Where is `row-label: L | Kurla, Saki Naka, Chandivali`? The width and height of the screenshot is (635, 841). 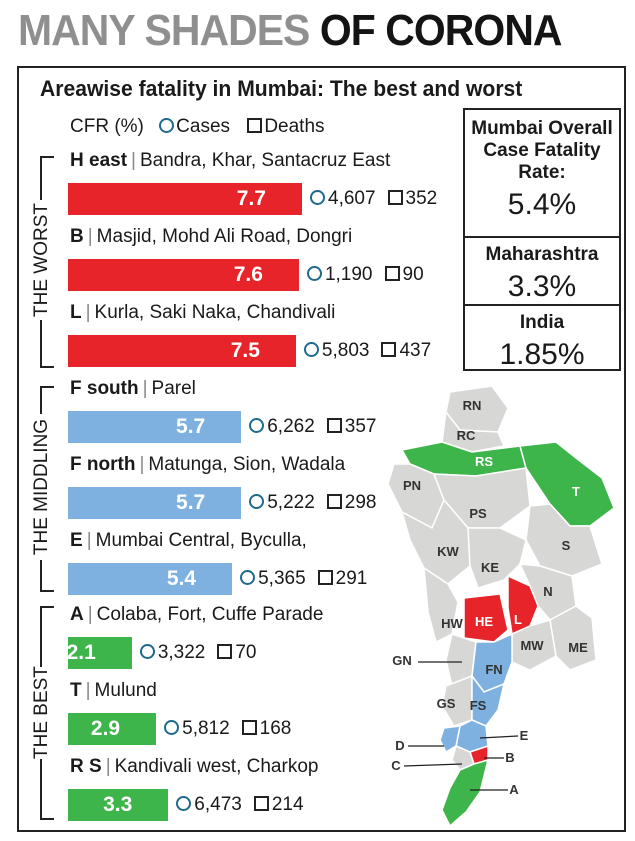
row-label: L | Kurla, Saki Naka, Chandivali is located at coordinates (202, 313).